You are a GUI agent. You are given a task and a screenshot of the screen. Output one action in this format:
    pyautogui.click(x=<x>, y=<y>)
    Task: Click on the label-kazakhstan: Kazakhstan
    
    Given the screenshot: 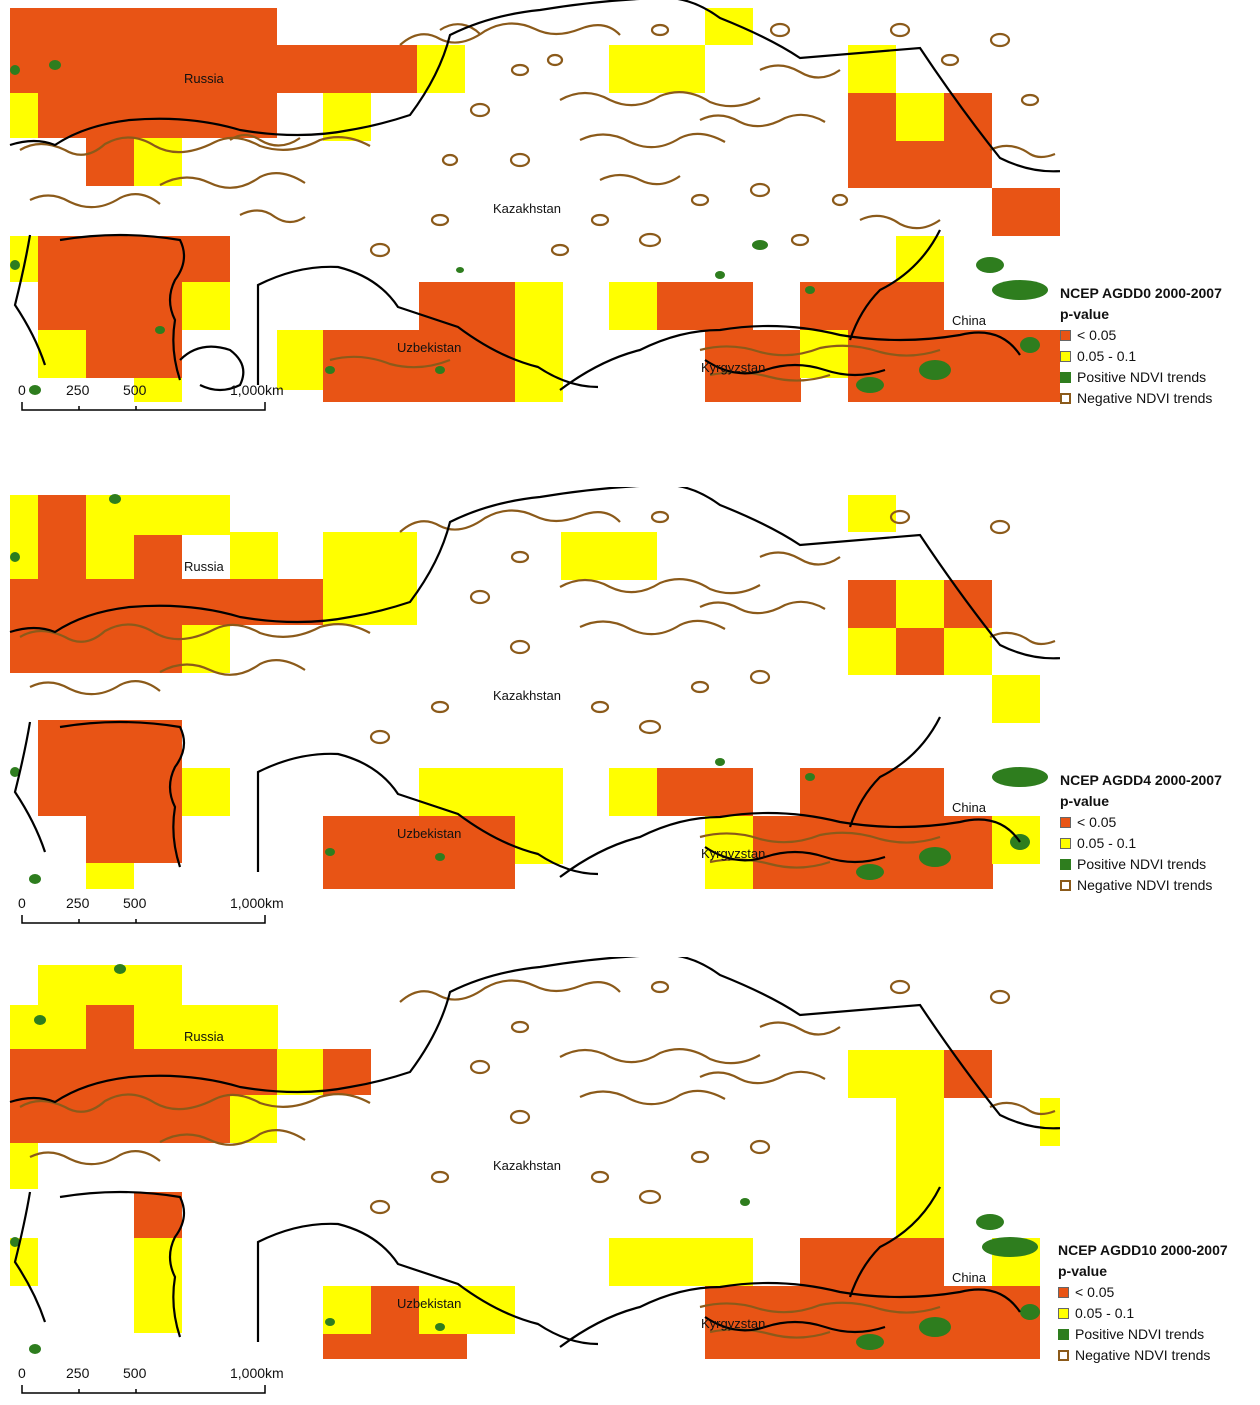 What is the action you would take?
    pyautogui.click(x=527, y=1165)
    